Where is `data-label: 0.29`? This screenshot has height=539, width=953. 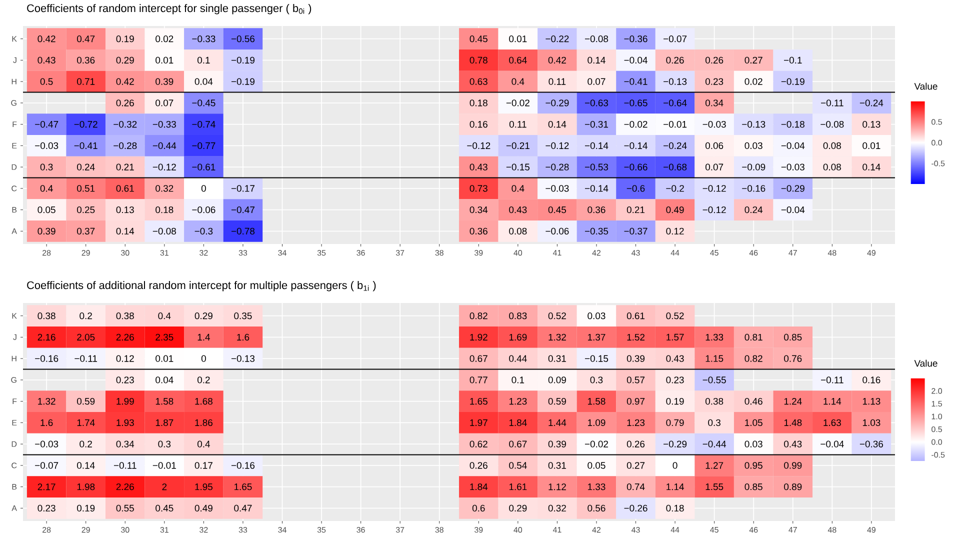
data-label: 0.29 is located at coordinates (203, 316).